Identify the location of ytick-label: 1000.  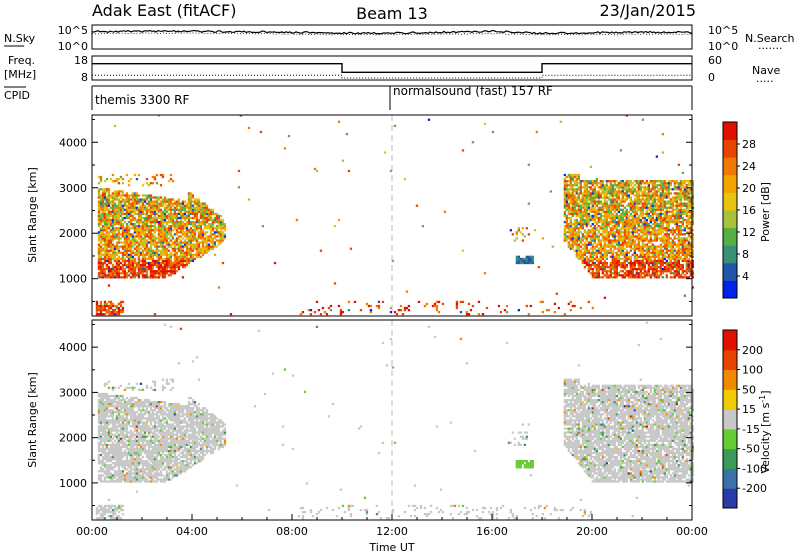
(73, 279).